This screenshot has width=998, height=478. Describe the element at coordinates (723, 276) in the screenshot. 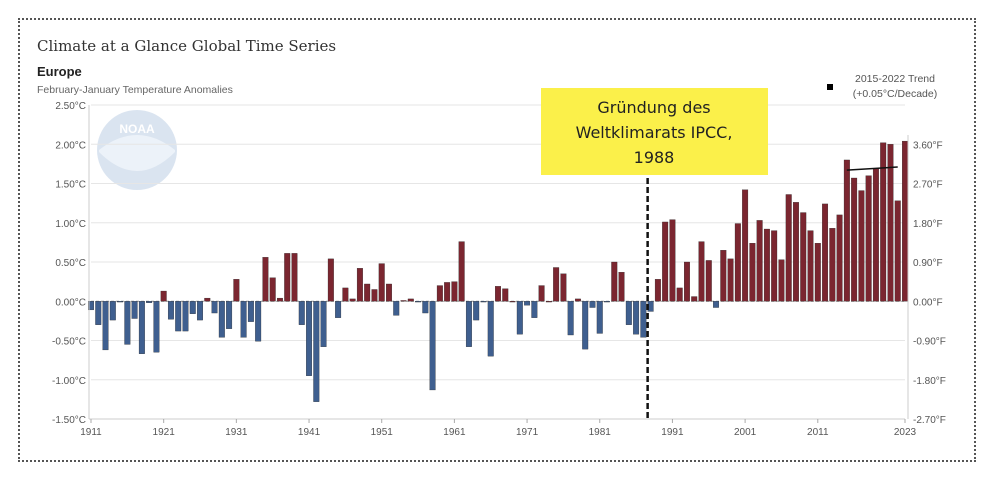

I see `bar-1998` at that location.